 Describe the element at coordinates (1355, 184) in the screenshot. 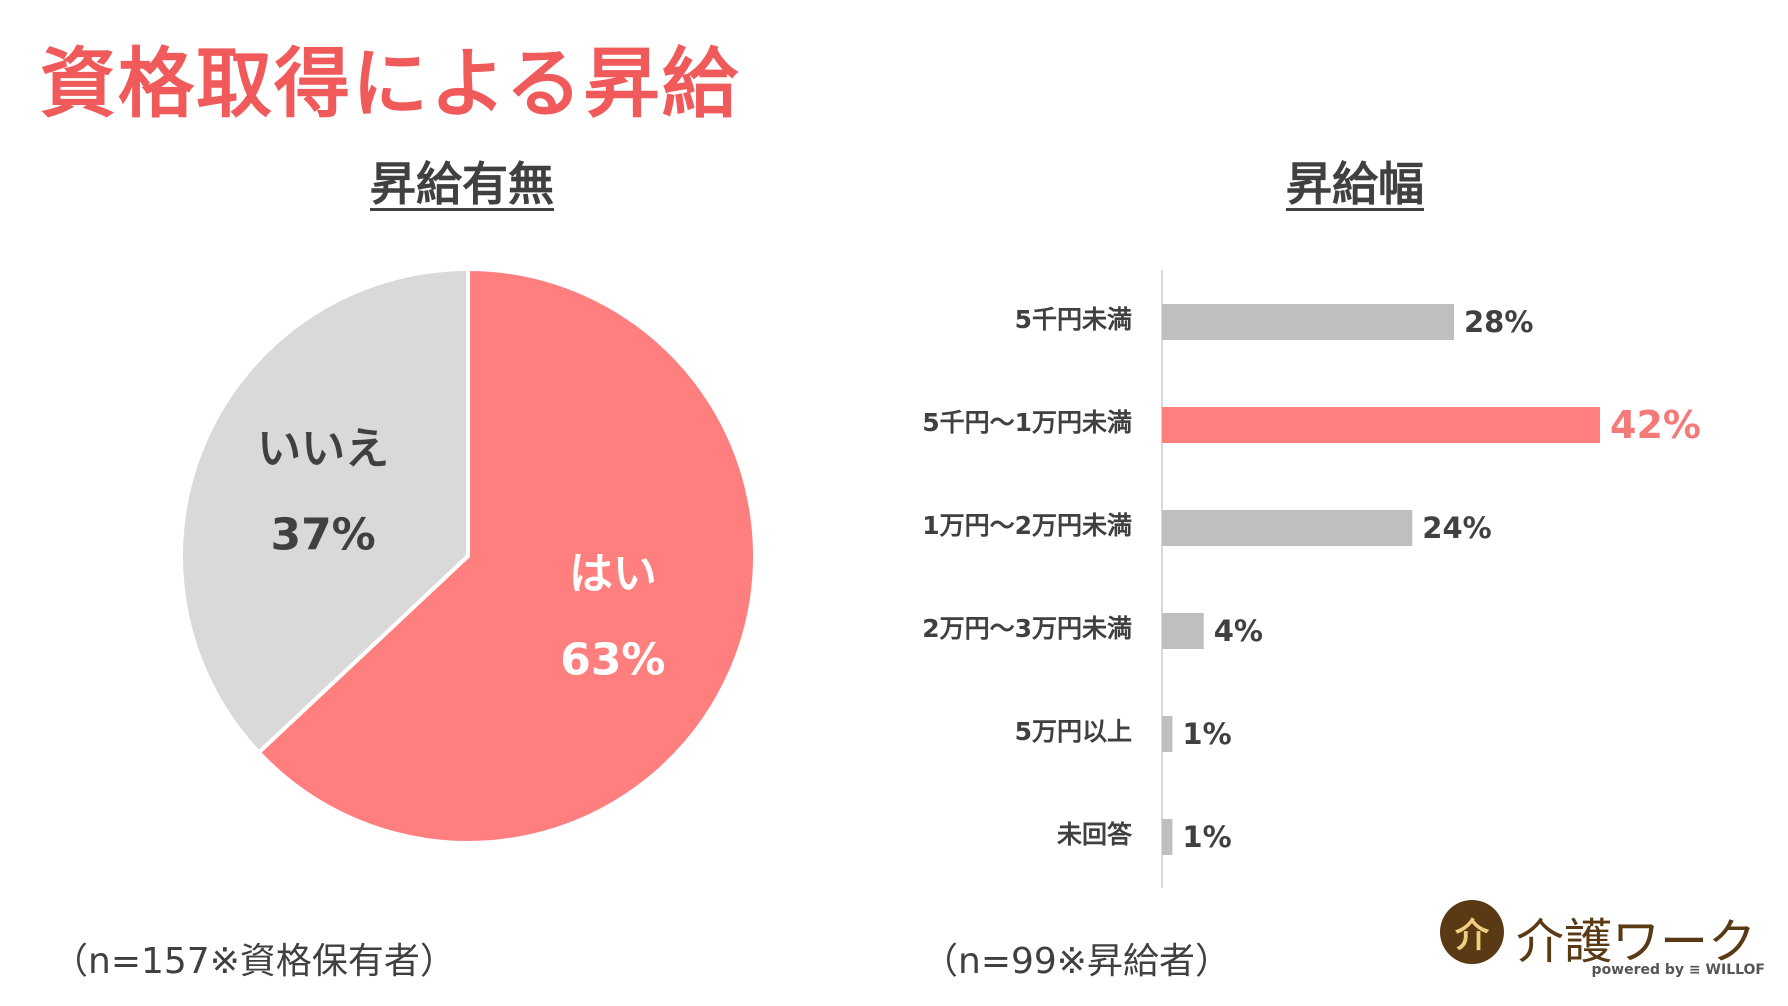

I see `bar-chart-title: 昇給幅` at that location.